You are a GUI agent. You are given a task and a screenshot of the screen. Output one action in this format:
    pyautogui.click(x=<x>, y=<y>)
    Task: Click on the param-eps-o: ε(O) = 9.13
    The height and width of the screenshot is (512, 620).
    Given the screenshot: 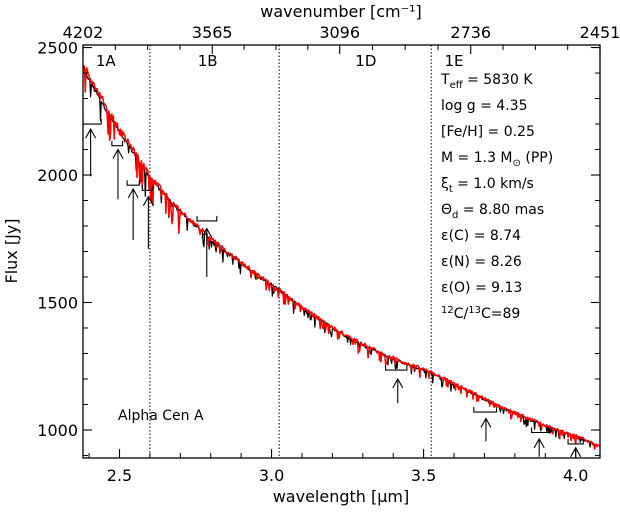 What is the action you would take?
    pyautogui.click(x=481, y=288)
    